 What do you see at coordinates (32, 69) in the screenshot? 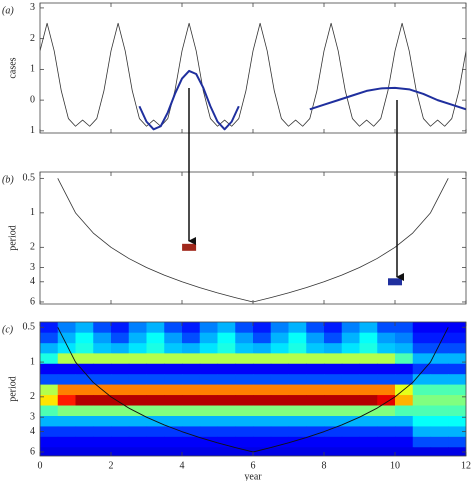
I see `y-tick-label: 1` at bounding box center [32, 69].